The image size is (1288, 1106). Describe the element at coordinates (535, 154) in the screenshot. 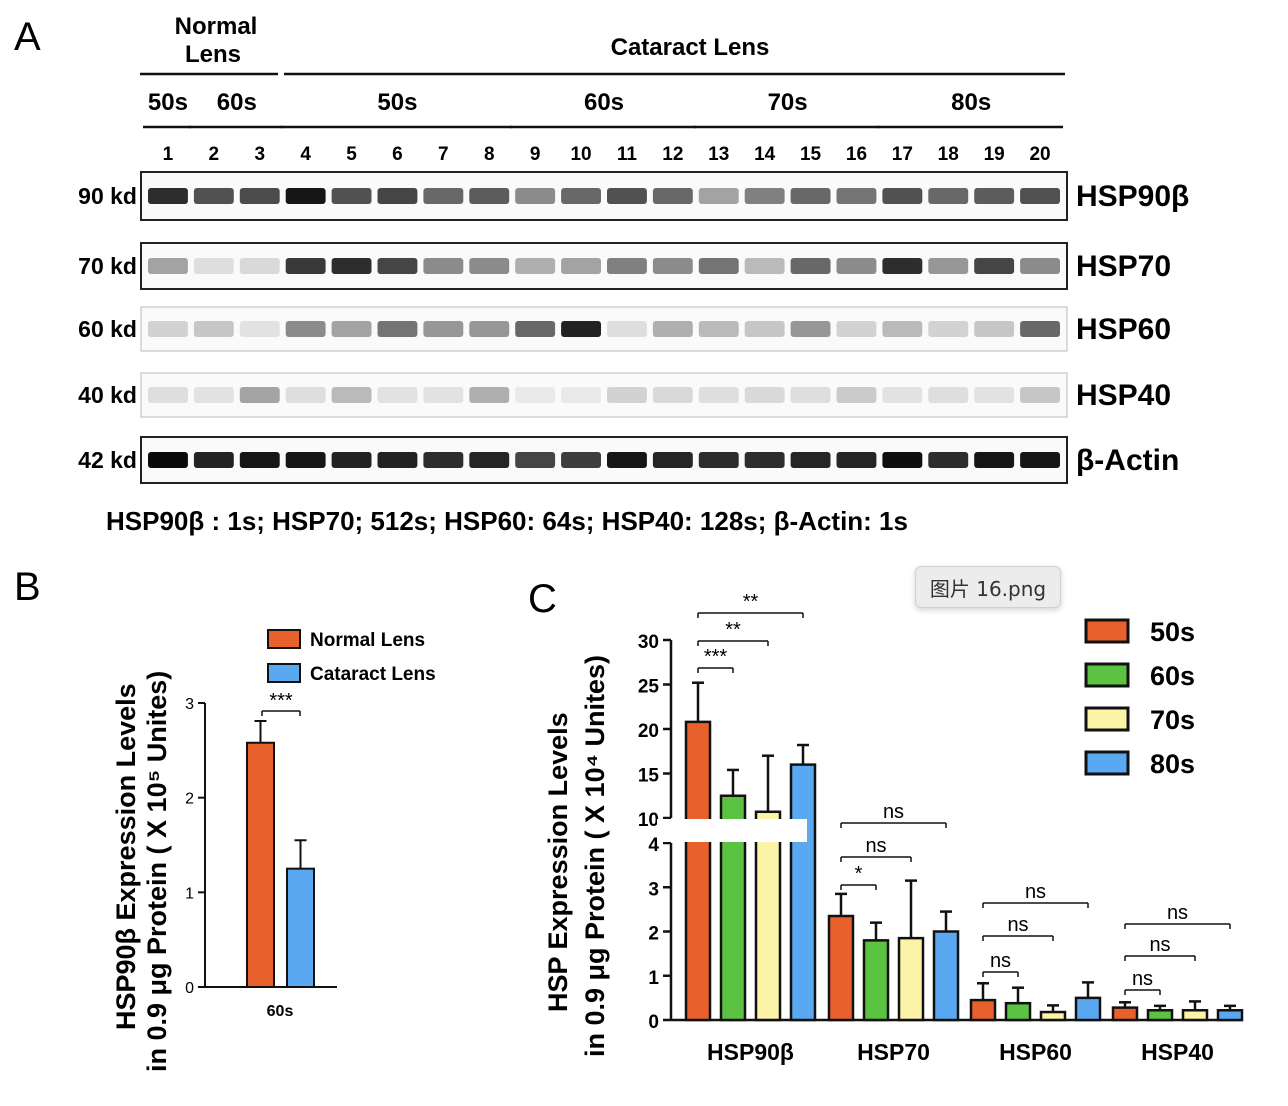

I see `lane-number: 9` at that location.